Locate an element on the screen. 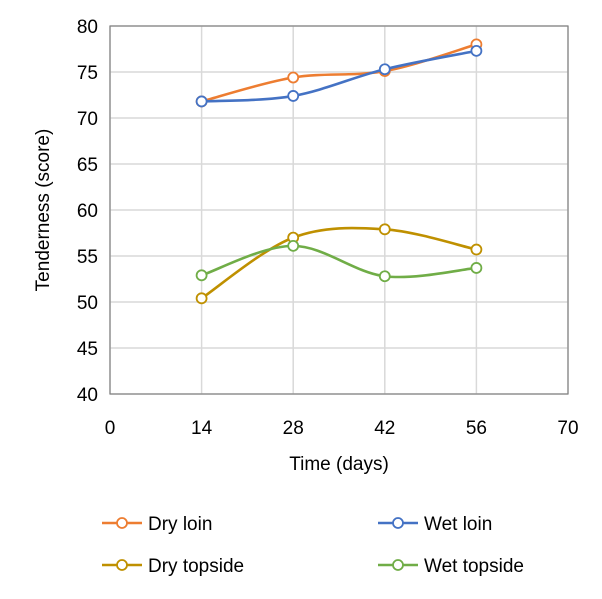 The width and height of the screenshot is (602, 599). series-line-wet-loin is located at coordinates (339, 76).